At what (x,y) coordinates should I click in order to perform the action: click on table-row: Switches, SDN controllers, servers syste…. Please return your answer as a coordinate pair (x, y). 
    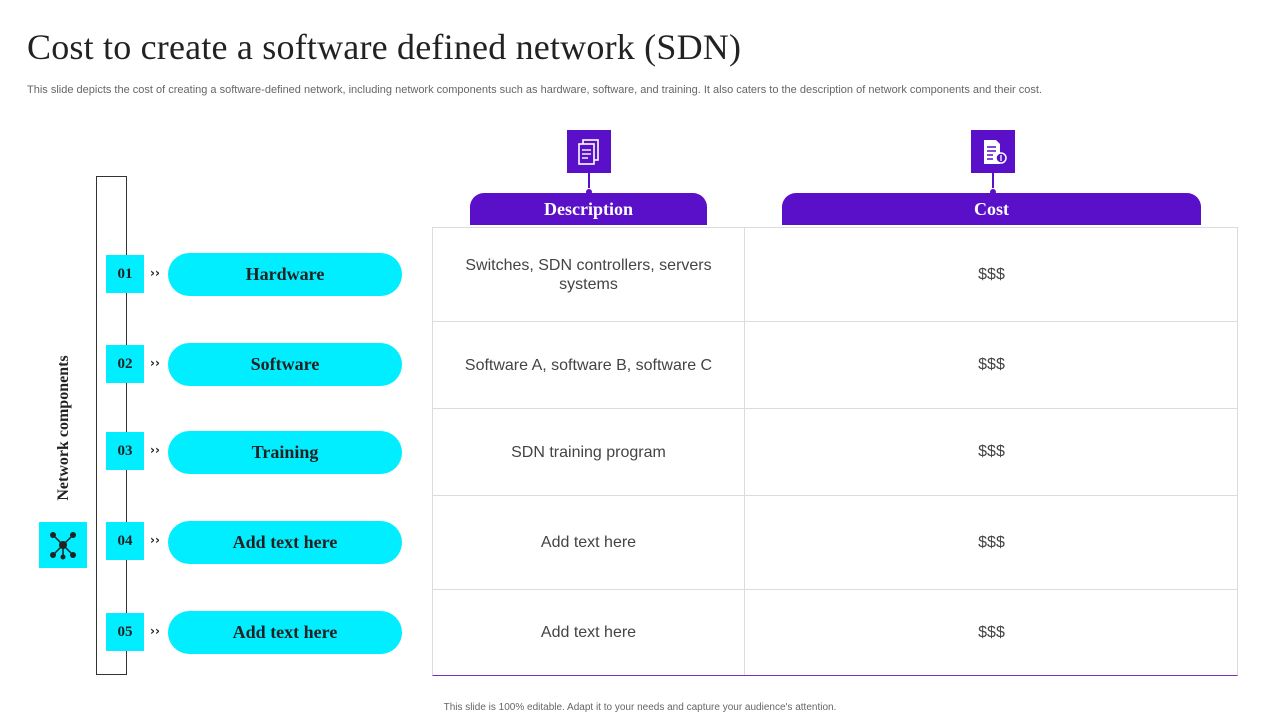
    Looking at the image, I should click on (835, 274).